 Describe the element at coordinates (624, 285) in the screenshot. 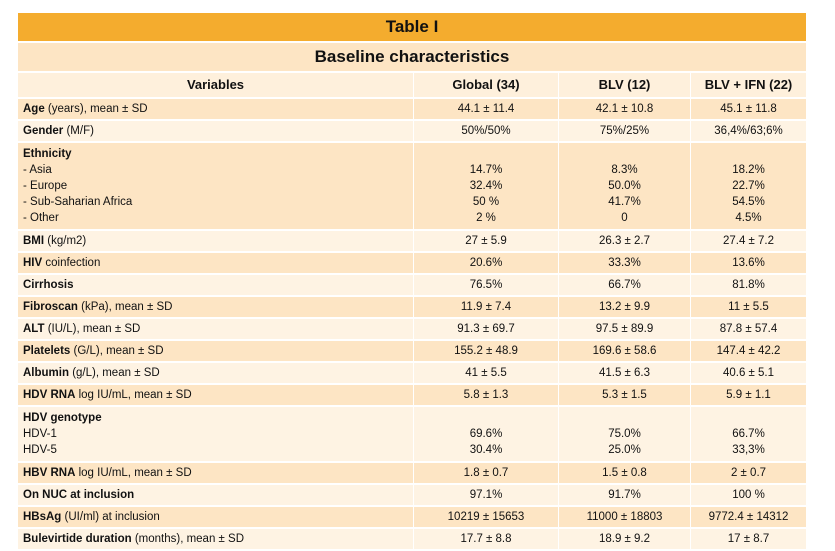

I see `blv-cell: 66.7%` at that location.